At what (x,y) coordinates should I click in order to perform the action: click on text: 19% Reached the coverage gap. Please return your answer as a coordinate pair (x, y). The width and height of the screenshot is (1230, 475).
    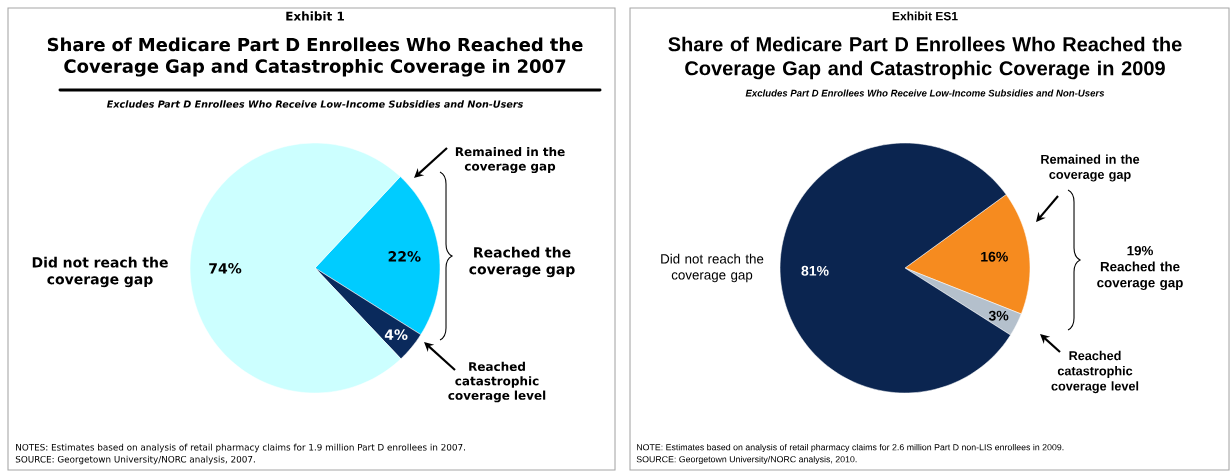
    Looking at the image, I should click on (1140, 268).